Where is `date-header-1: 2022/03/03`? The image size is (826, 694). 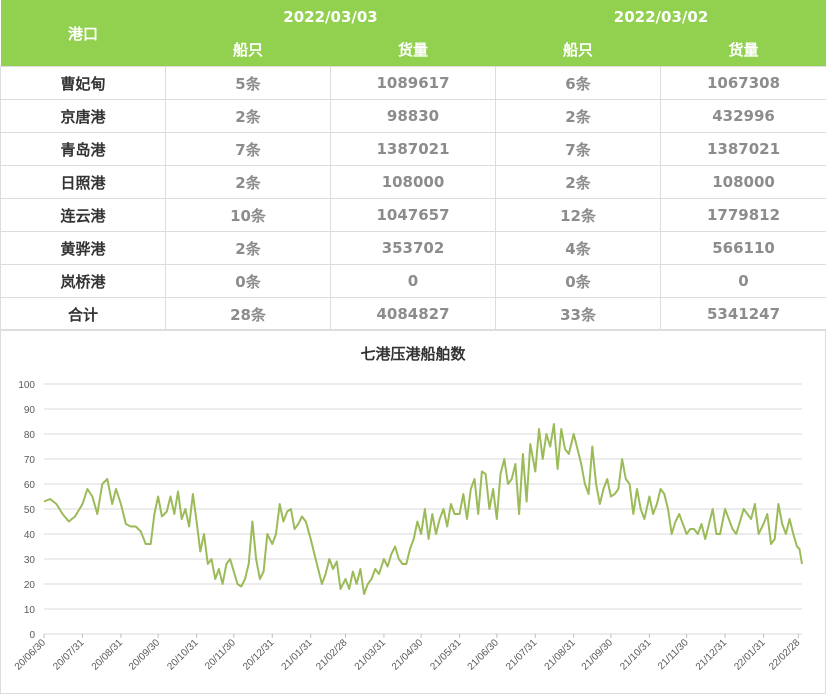 date-header-1: 2022/03/03 is located at coordinates (330, 16).